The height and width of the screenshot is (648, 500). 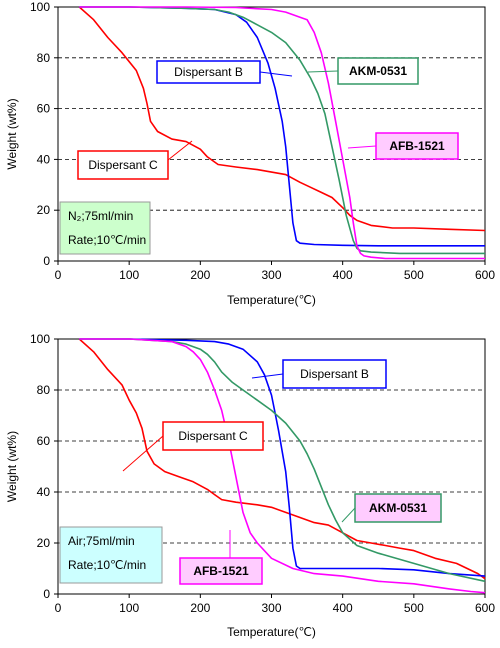 What do you see at coordinates (100, 216) in the screenshot?
I see `conditions-text: N₂;75ml/min` at bounding box center [100, 216].